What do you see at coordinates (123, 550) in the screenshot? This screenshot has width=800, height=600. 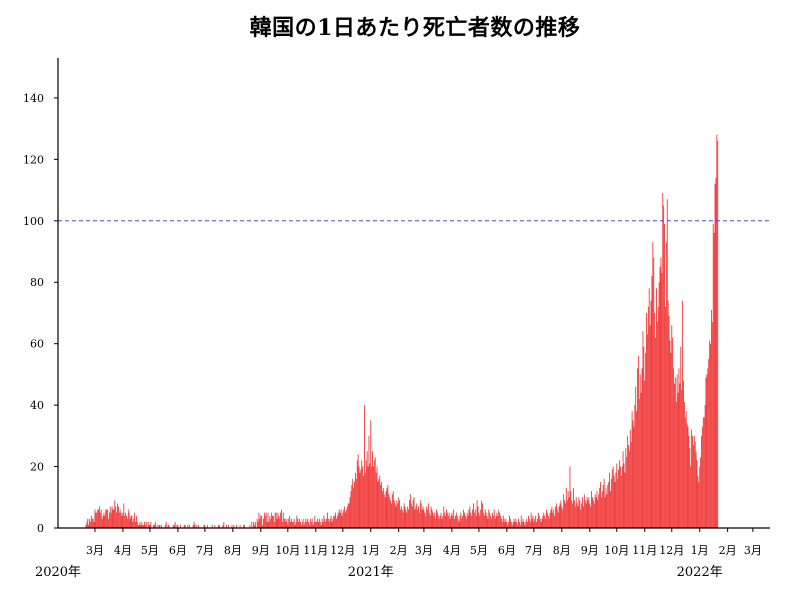 I see `x-tick-label-2020-04-01: 4月` at bounding box center [123, 550].